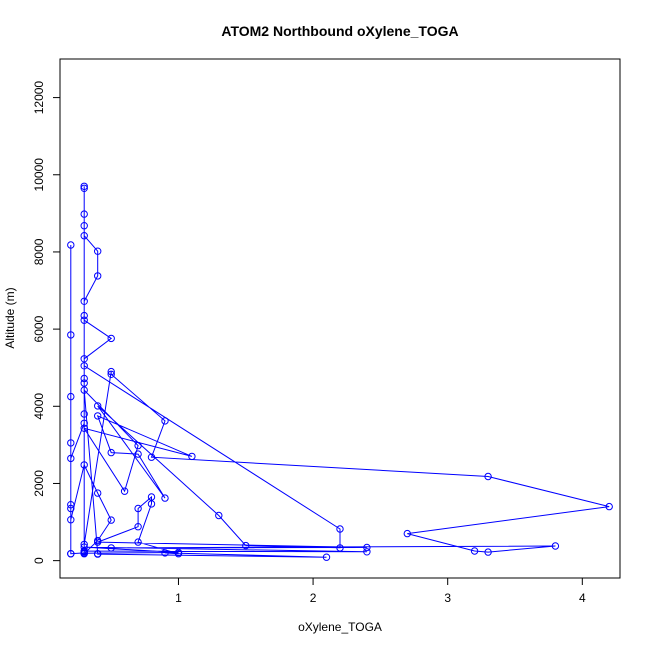 This screenshot has height=650, width=650. Describe the element at coordinates (39, 483) in the screenshot. I see `y-tick-label: 2000` at that location.